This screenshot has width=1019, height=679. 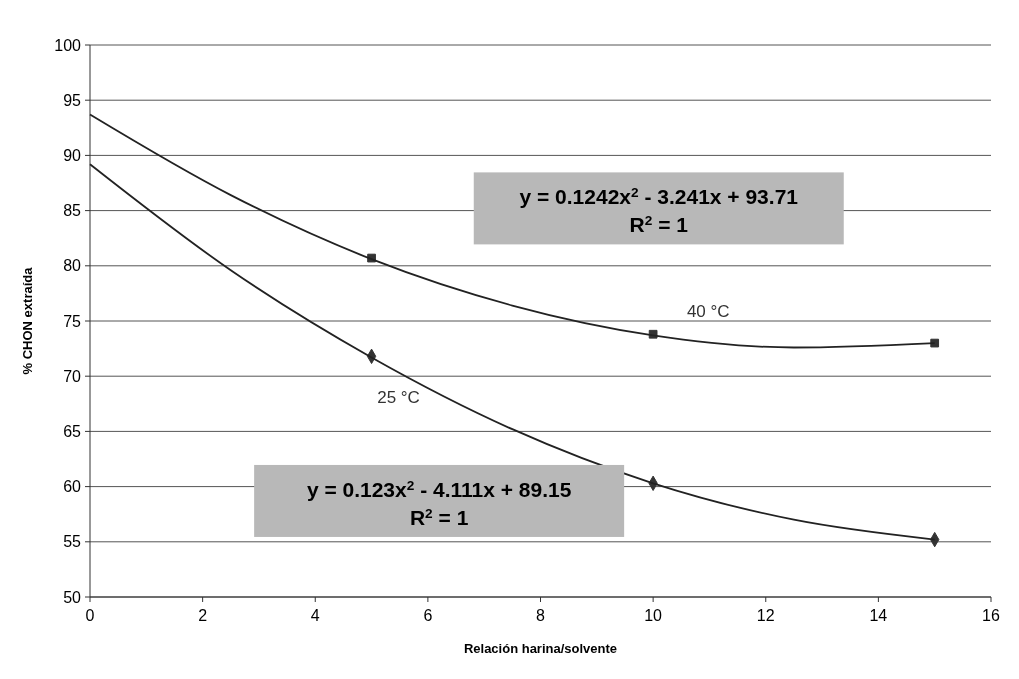 What do you see at coordinates (72, 321) in the screenshot?
I see `y-tick-label: 75` at bounding box center [72, 321].